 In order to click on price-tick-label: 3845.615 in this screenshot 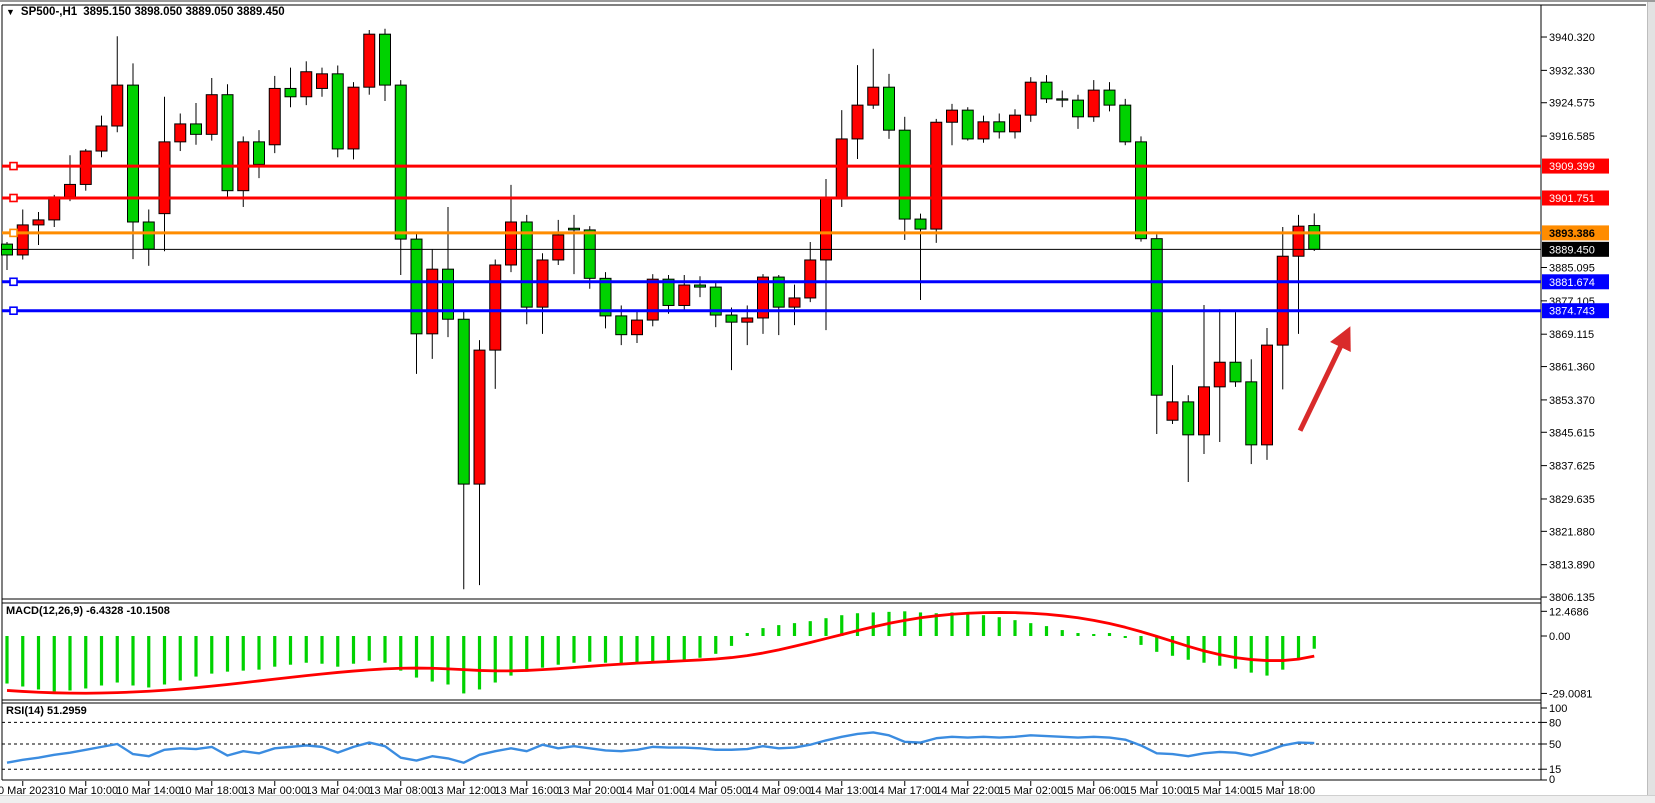, I will do `click(1572, 433)`.